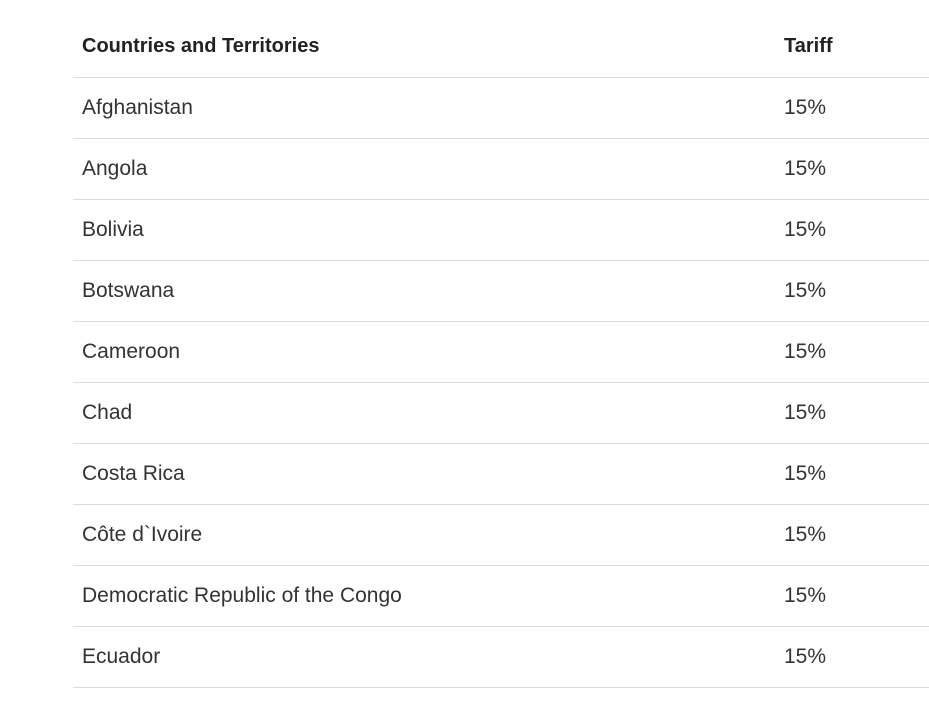 This screenshot has height=721, width=929. What do you see at coordinates (428, 352) in the screenshot?
I see `country-cell: Cameroon` at bounding box center [428, 352].